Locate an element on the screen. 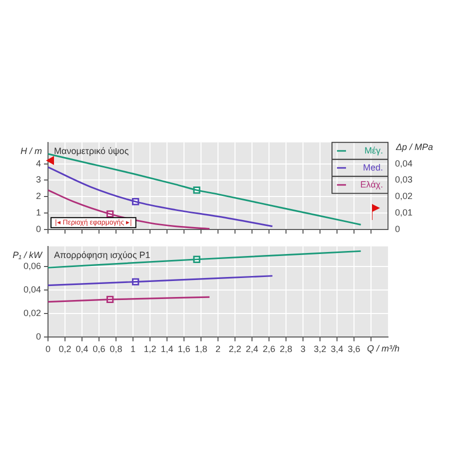 The width and height of the screenshot is (460, 460). x-tick-label: 1 is located at coordinates (133, 349).